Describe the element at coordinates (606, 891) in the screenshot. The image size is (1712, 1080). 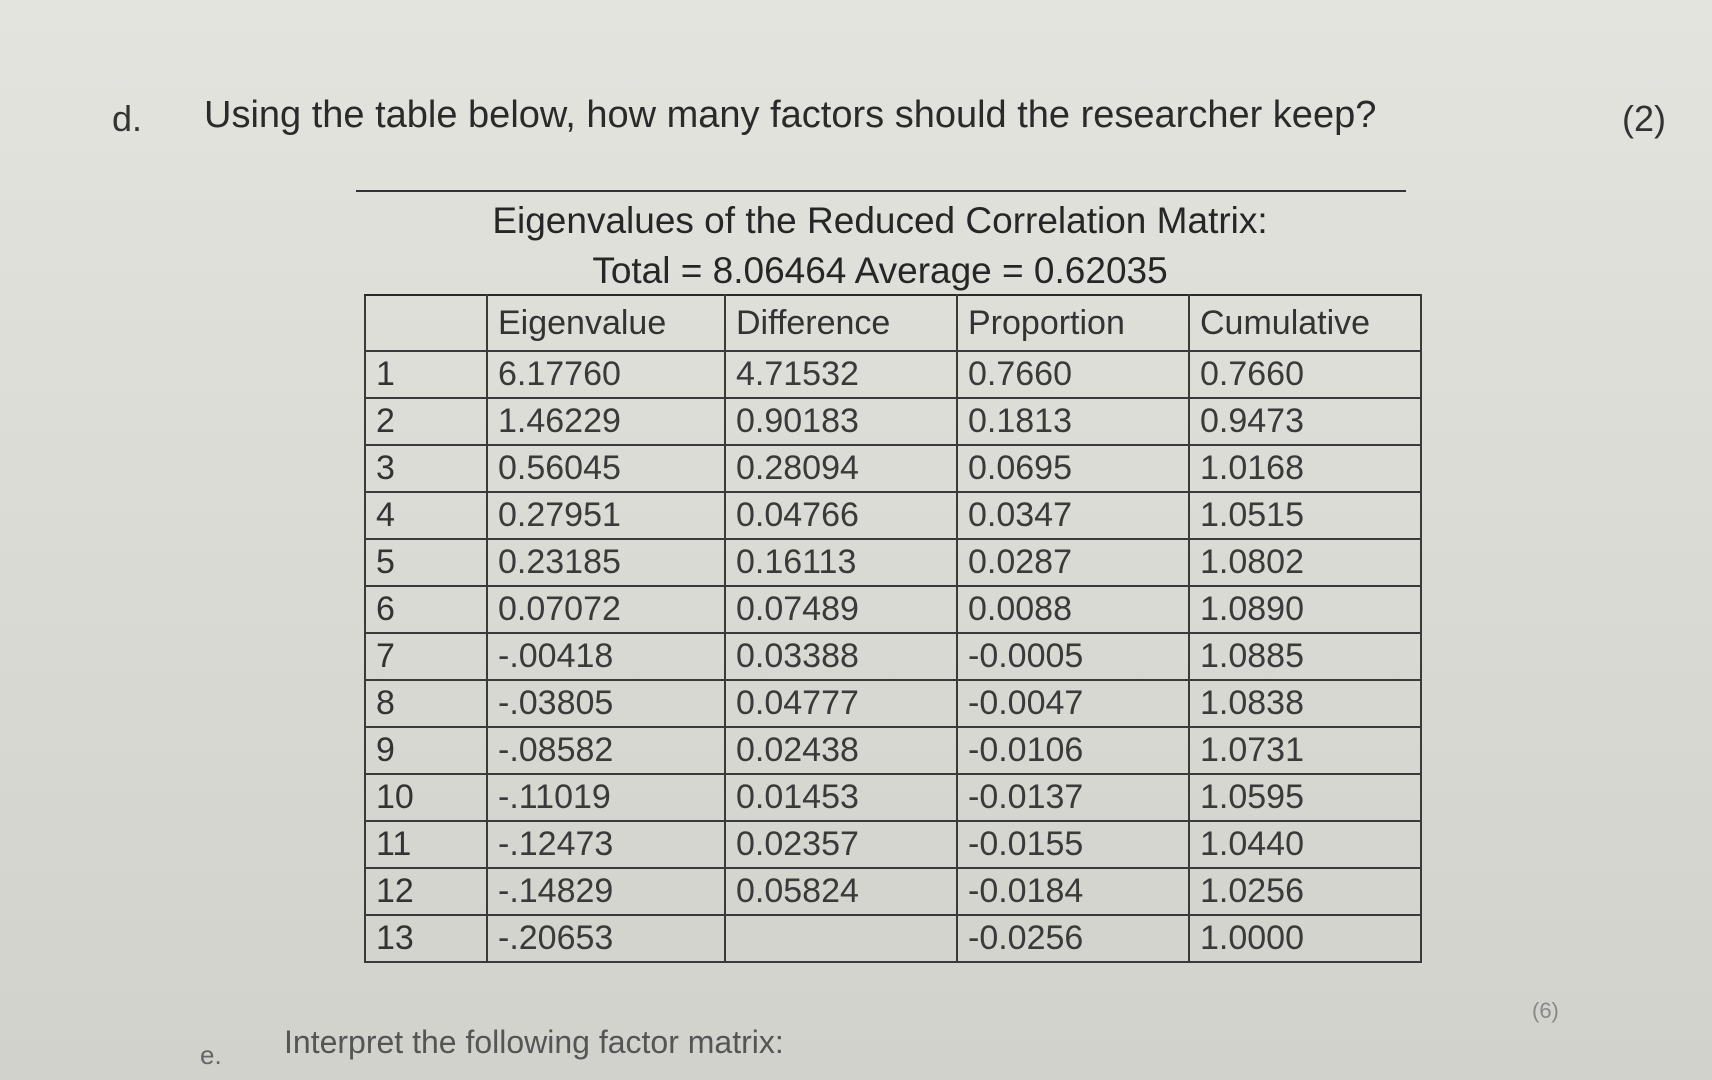
I see `cell-eigenvalue: -.14829` at that location.